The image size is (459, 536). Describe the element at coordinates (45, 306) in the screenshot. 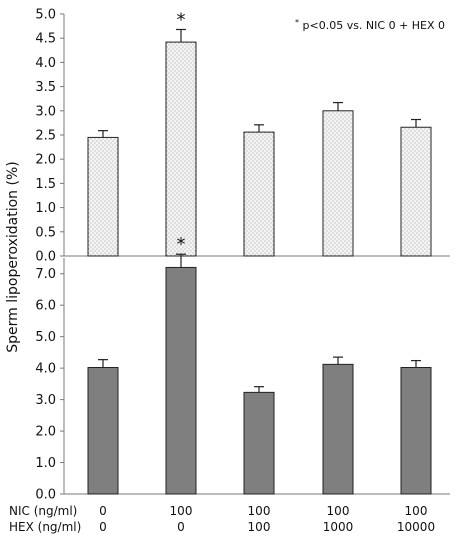

I see `y-tick-label: 6.0` at that location.